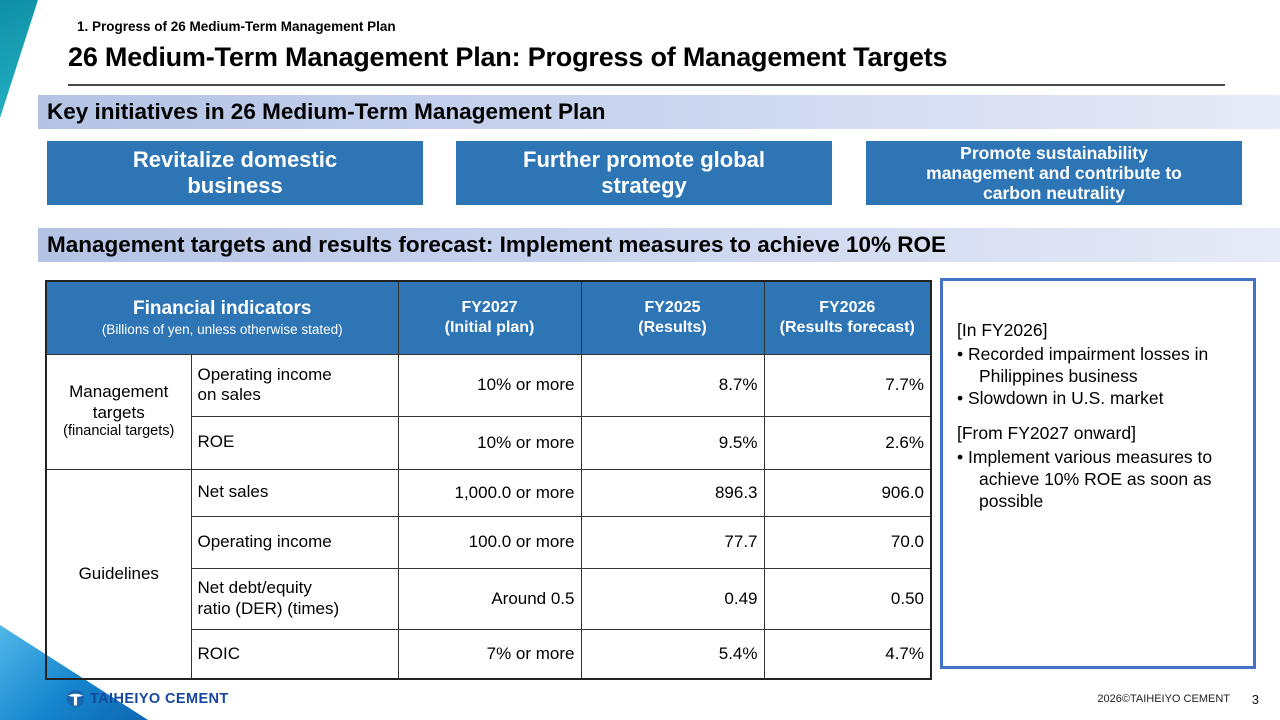 The width and height of the screenshot is (1280, 720). Describe the element at coordinates (294, 492) in the screenshot. I see `cell-indicator: Net sales` at that location.